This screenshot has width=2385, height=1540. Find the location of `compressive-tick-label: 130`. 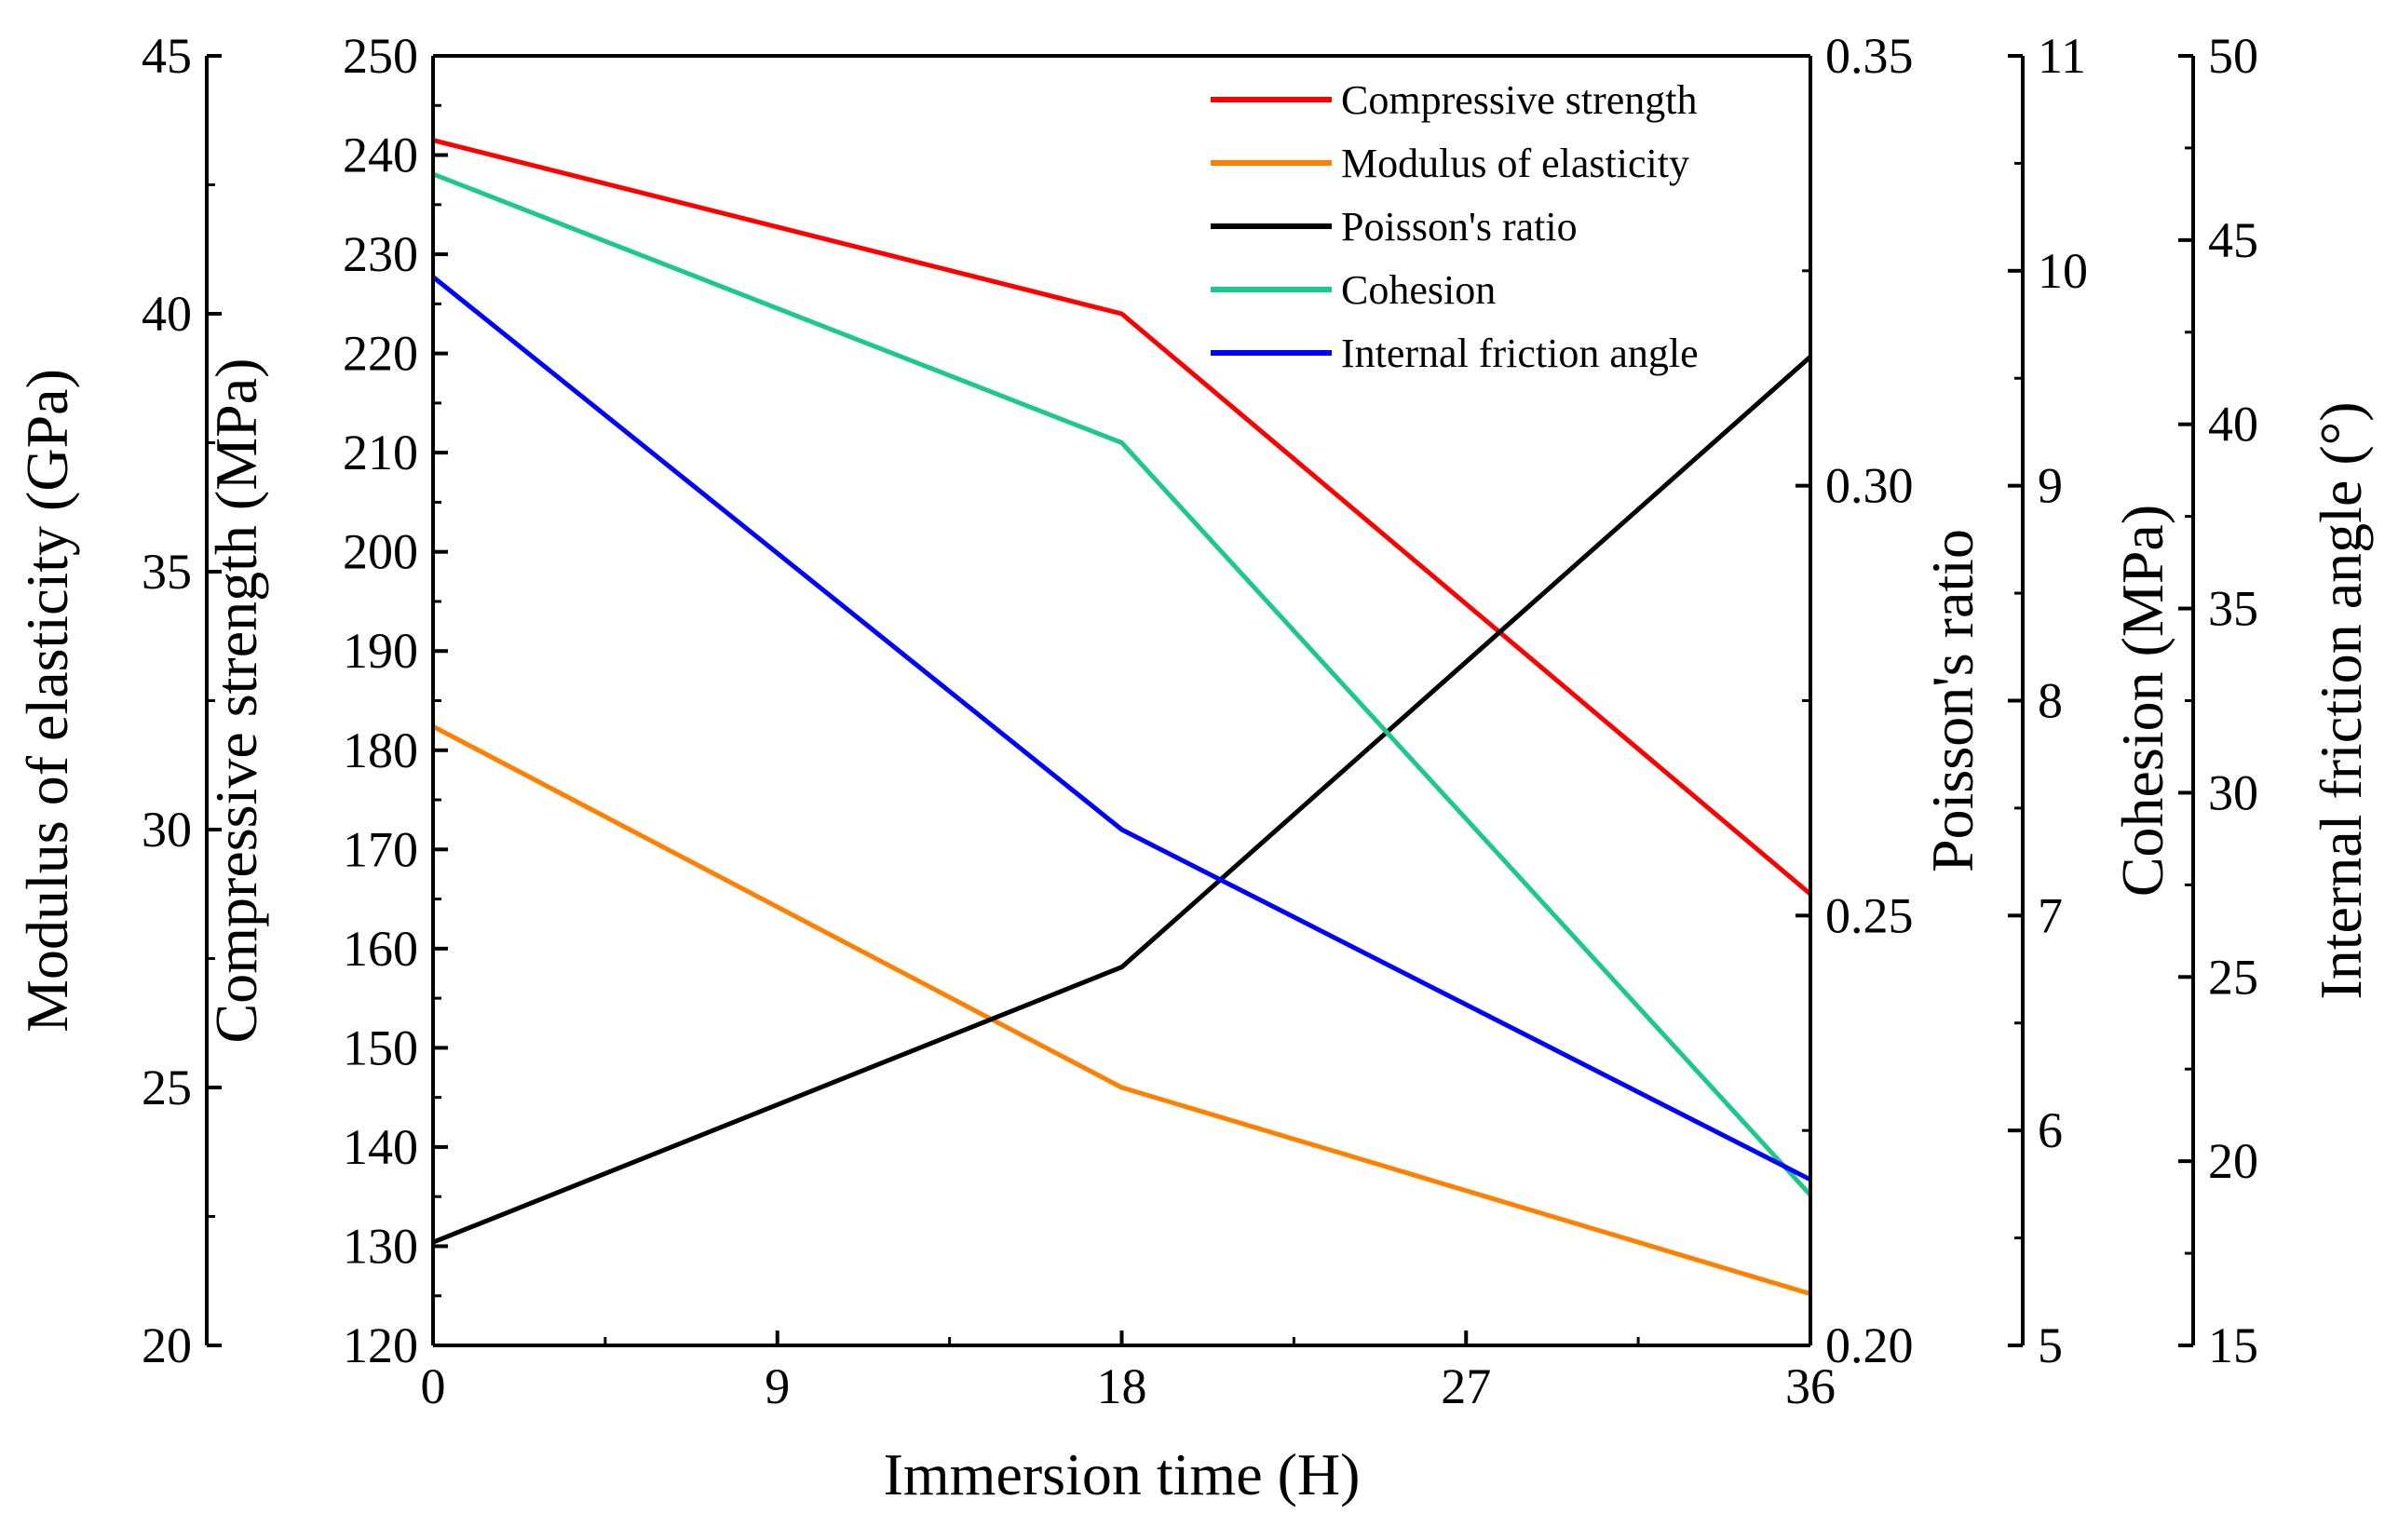

compressive-tick-label: 130 is located at coordinates (380, 1246).